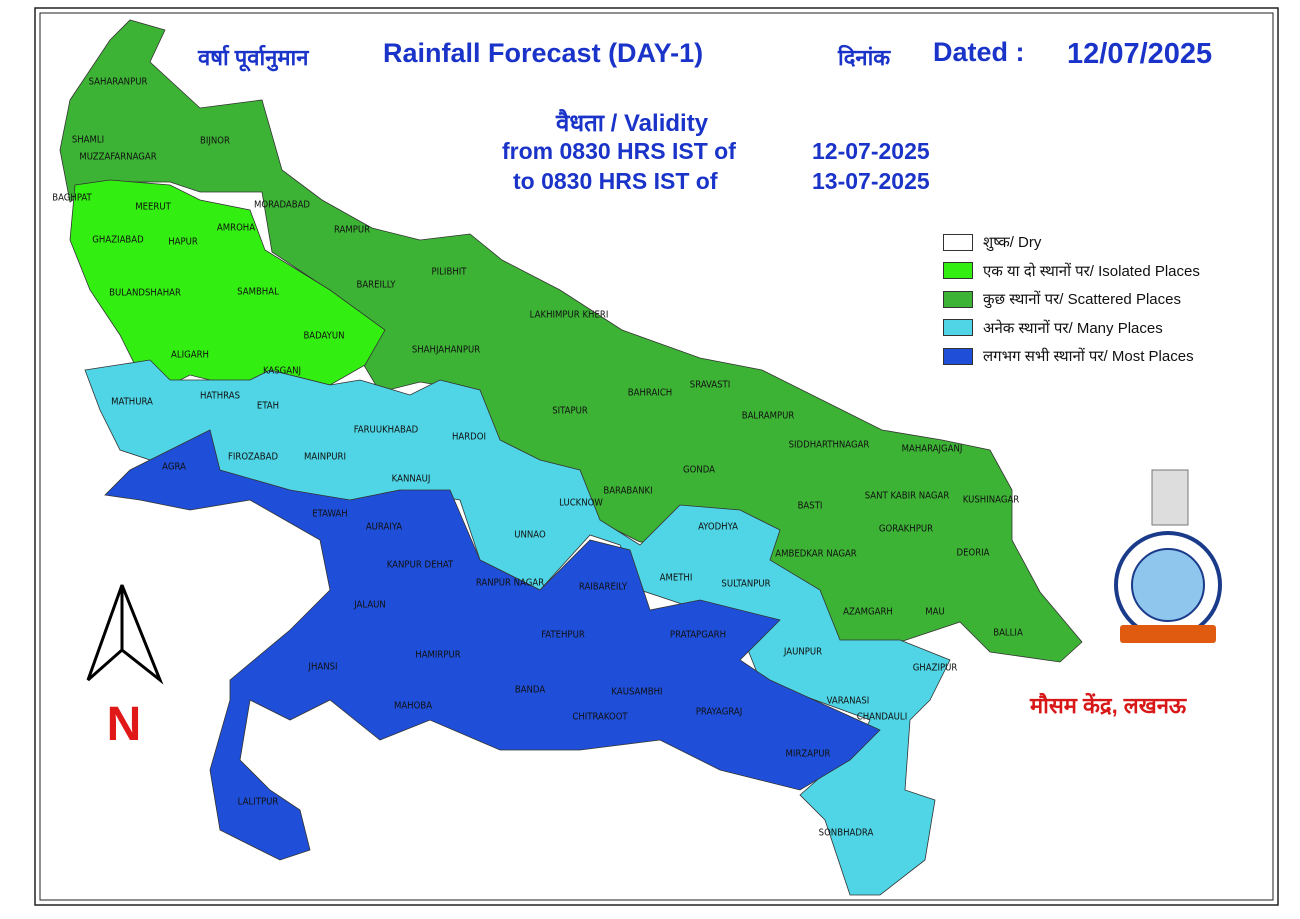 The image size is (1300, 919). Describe the element at coordinates (88, 140) in the screenshot. I see `district-label: SHAMLI` at that location.